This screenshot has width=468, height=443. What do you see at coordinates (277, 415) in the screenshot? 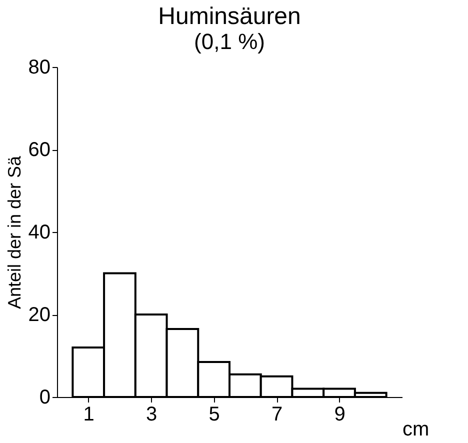
I see `x-tick-label: 7` at bounding box center [277, 415].